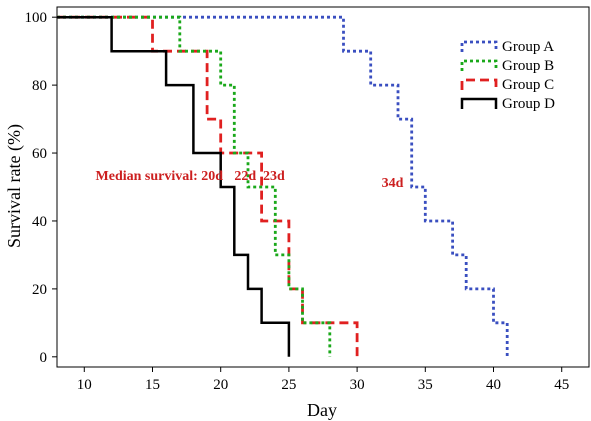 The image size is (591, 421). Describe the element at coordinates (425, 385) in the screenshot. I see `x-tick-label: 35` at that location.